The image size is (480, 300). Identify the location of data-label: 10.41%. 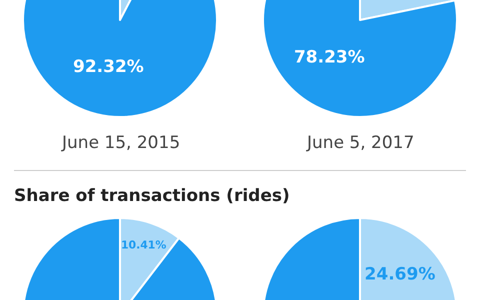
(143, 245).